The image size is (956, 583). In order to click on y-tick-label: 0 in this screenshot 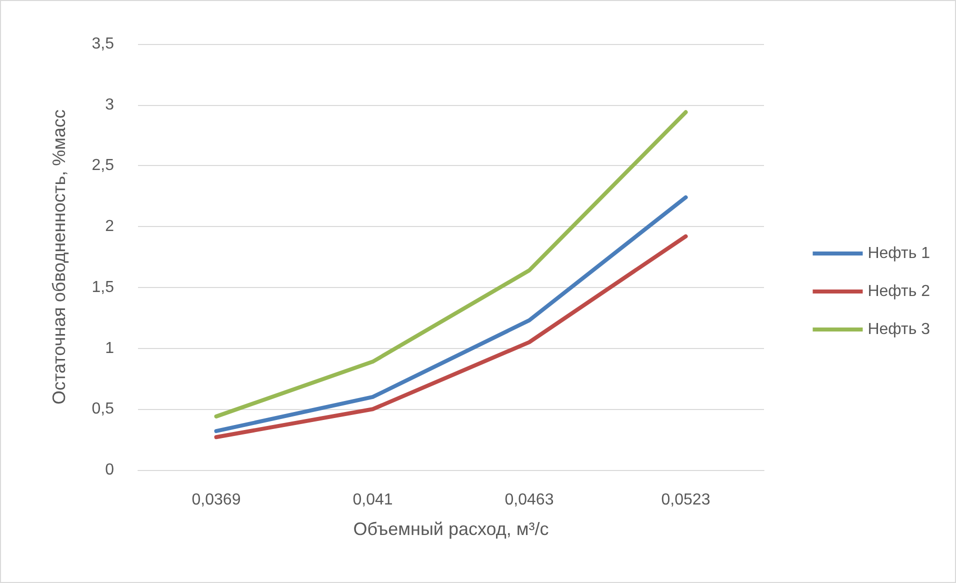, I will do `click(109, 470)`.